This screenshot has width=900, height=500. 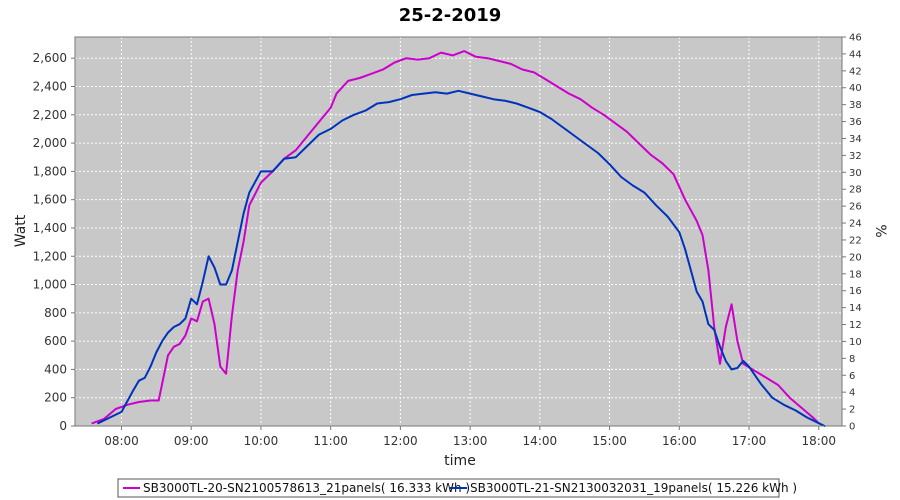 What do you see at coordinates (855, 240) in the screenshot?
I see `y2-tick-label: 22` at bounding box center [855, 240].